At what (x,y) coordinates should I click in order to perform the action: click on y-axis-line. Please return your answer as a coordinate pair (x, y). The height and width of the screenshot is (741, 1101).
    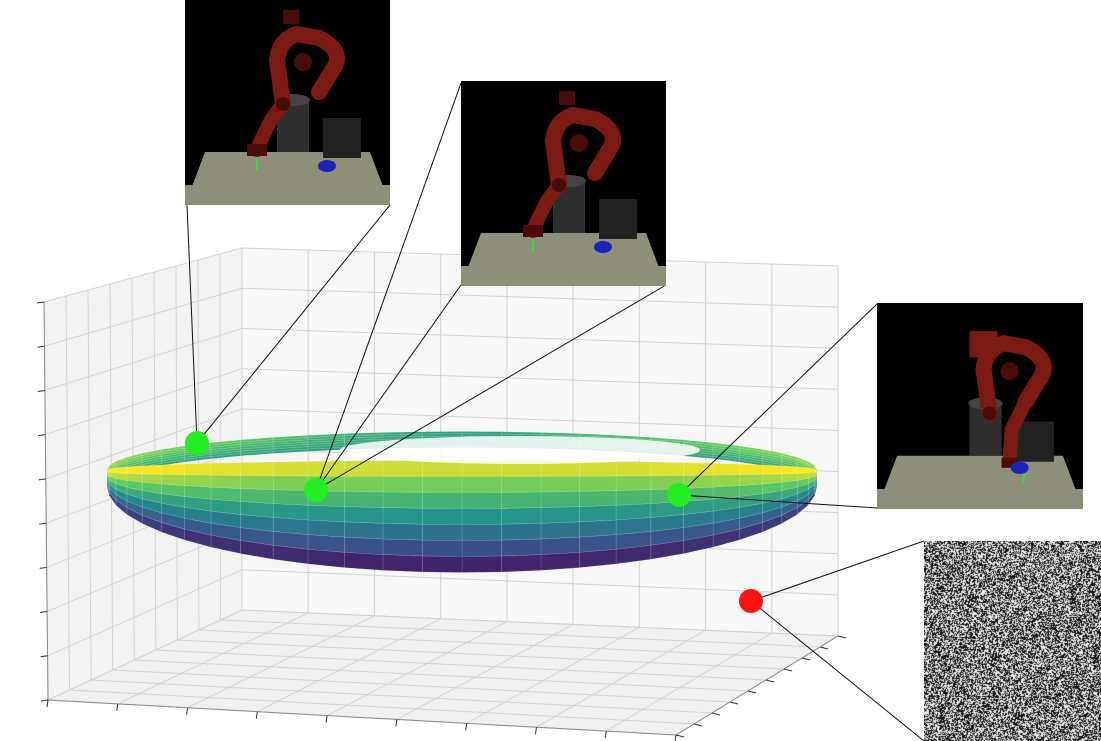
    Looking at the image, I should click on (757, 685).